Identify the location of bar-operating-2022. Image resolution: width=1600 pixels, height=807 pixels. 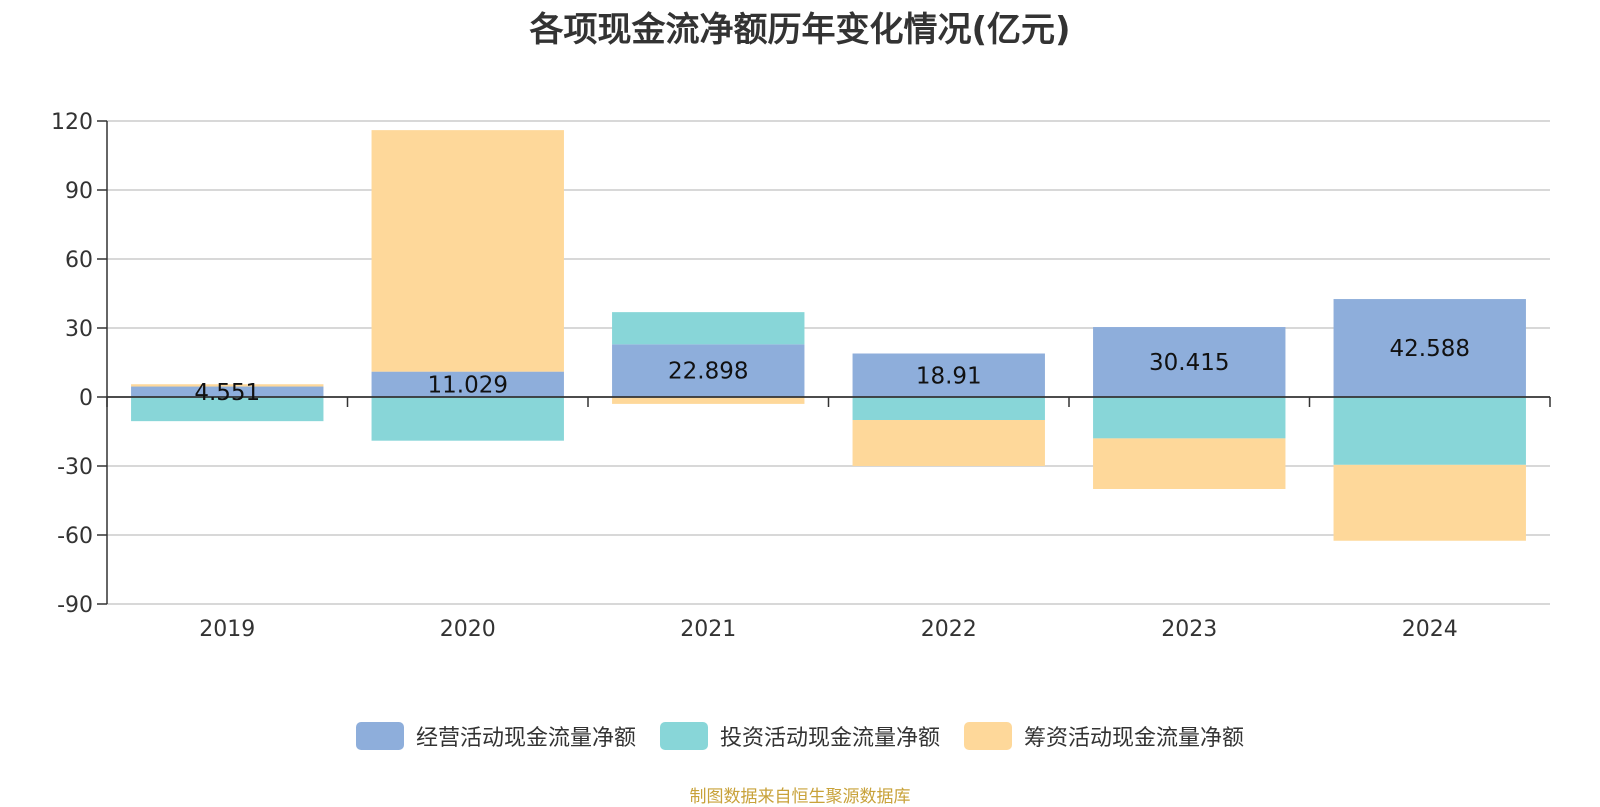
(948, 375).